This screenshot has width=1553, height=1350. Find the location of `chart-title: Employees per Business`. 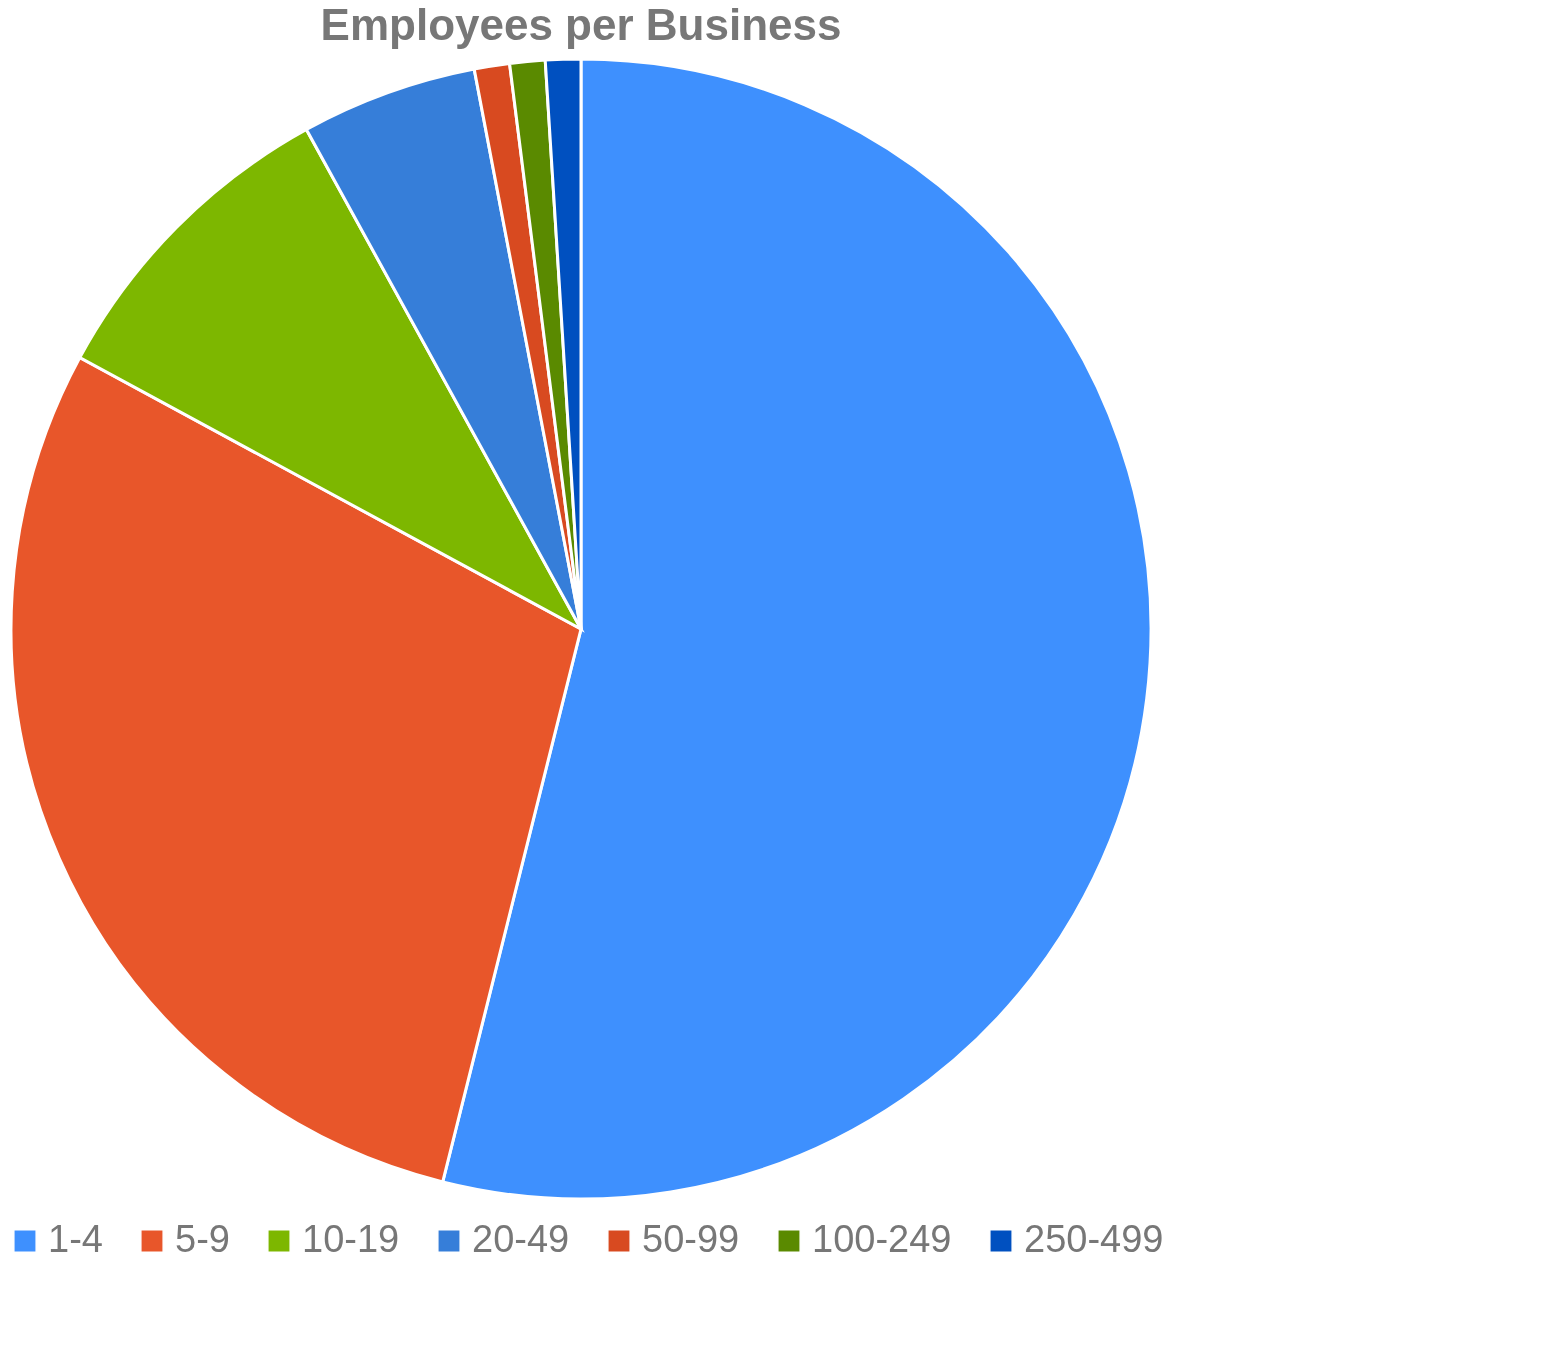

chart-title: Employees per Business is located at coordinates (581, 24).